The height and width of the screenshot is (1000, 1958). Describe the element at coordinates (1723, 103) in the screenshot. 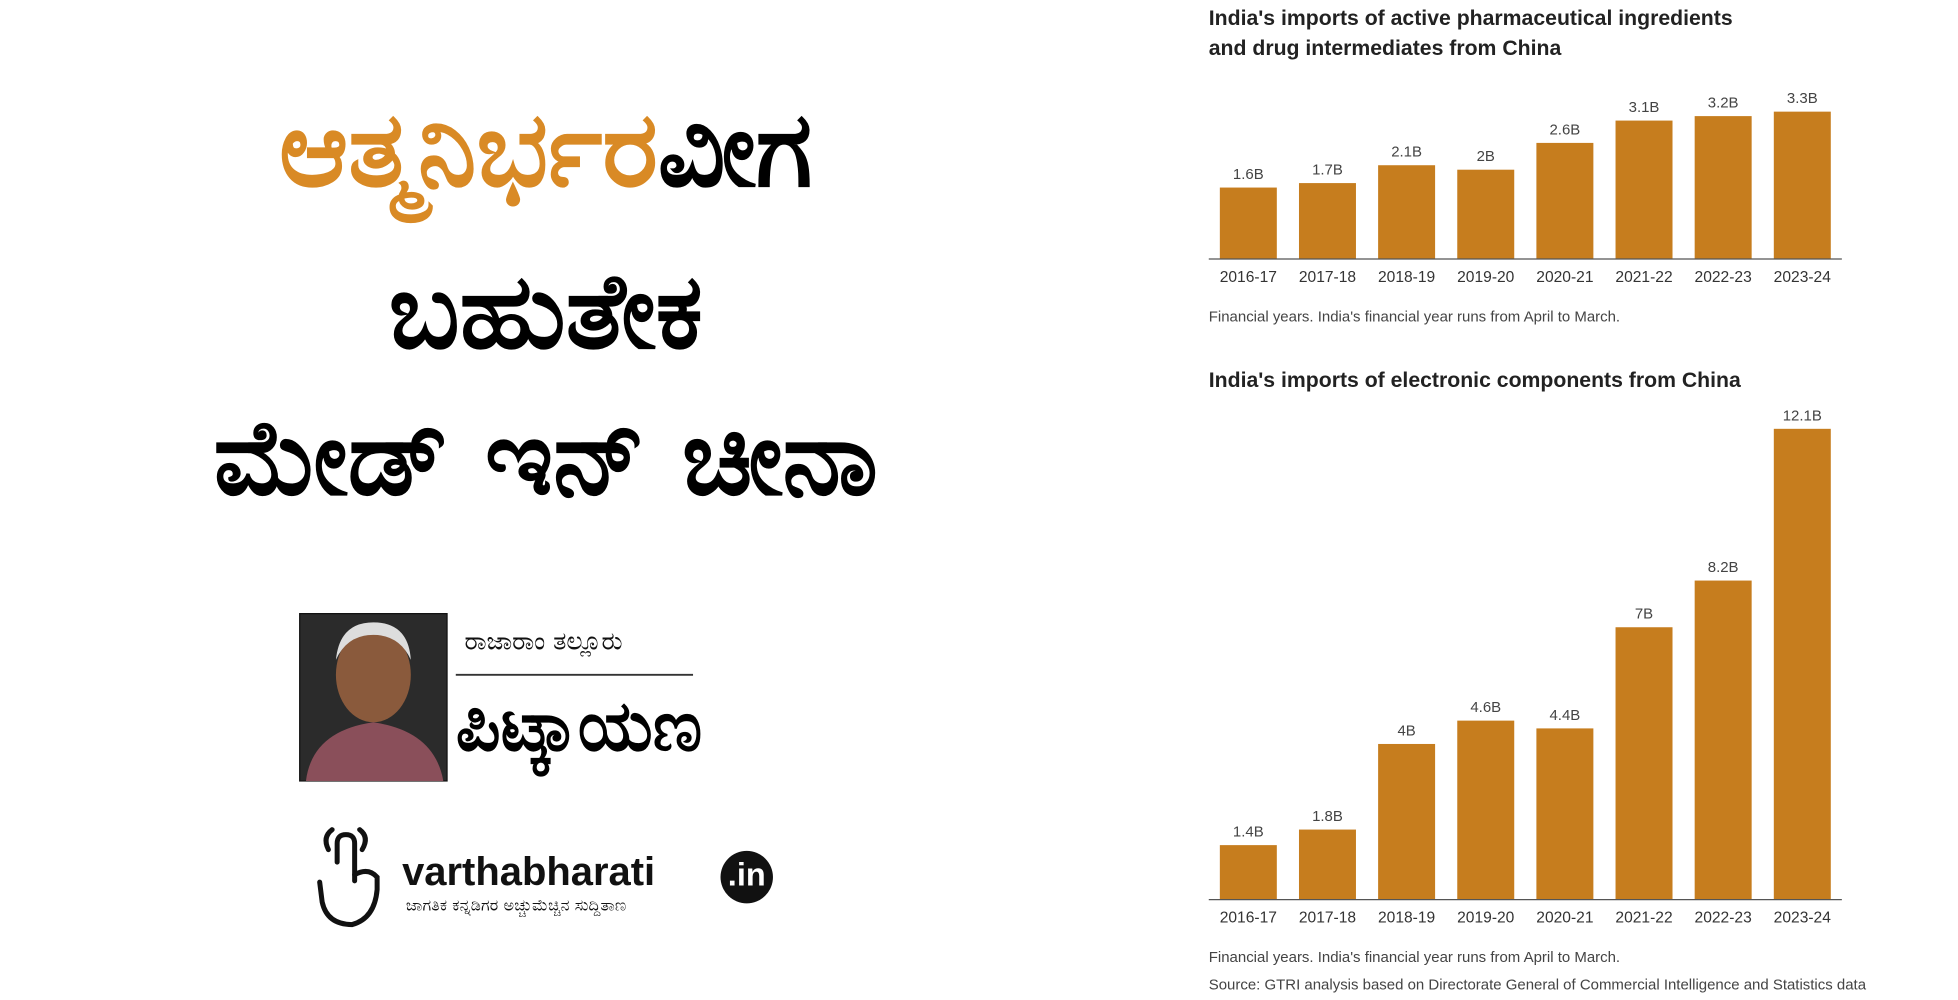

I see `value-label: 3.2B` at that location.